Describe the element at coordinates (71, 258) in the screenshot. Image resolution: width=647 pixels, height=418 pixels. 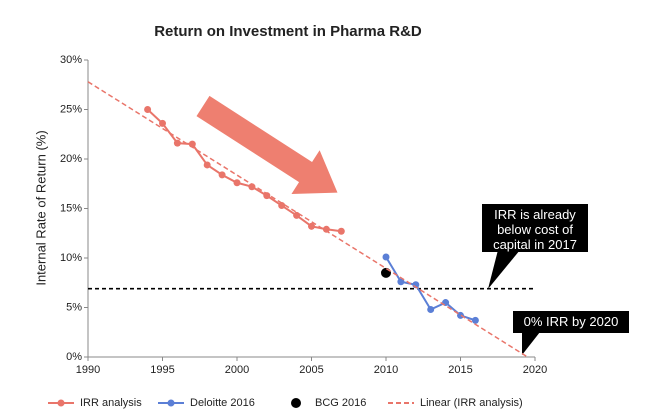
I see `y-tick-label: 10%` at that location.